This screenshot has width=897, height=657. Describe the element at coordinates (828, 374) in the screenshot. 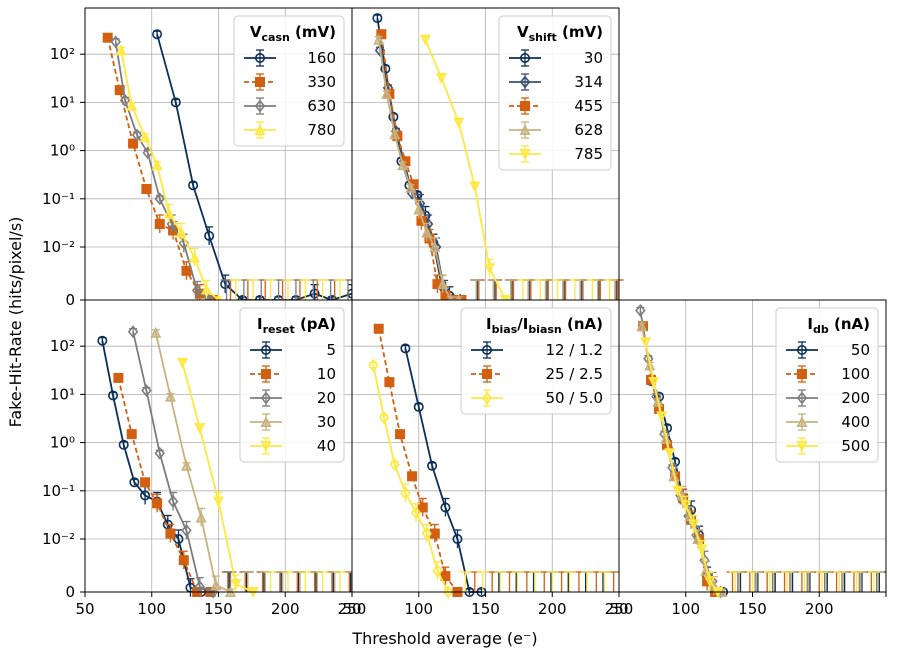

I see `legend-item: 100` at that location.